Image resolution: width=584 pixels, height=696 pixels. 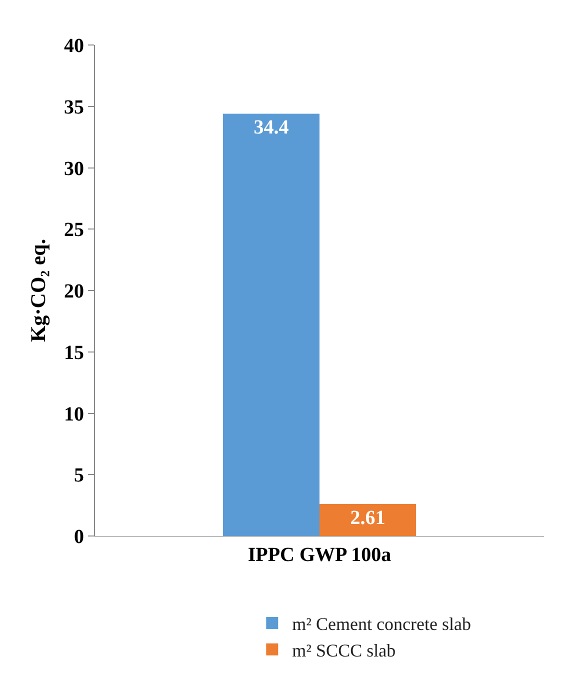 I want to click on y-axis-title: Kg·CO₂ eq., so click(x=38, y=290).